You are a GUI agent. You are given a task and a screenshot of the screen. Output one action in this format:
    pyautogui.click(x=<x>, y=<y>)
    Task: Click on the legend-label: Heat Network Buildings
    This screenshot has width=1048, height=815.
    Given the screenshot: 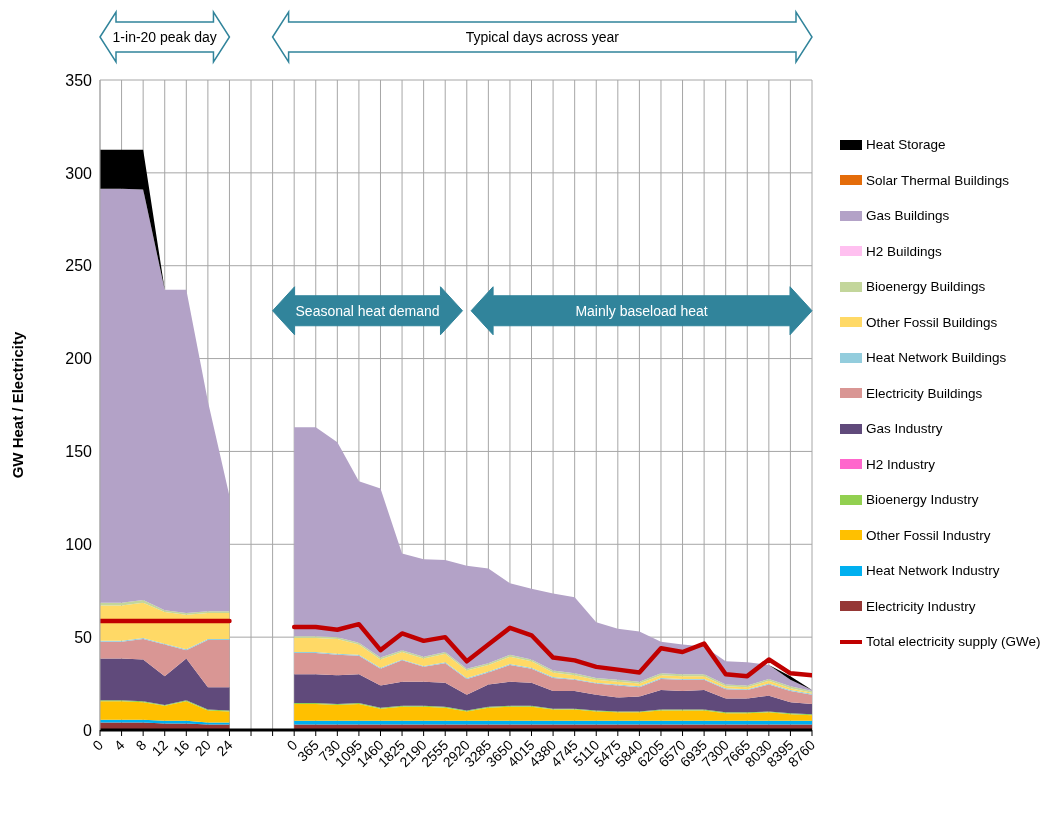 What is the action you would take?
    pyautogui.click(x=936, y=357)
    